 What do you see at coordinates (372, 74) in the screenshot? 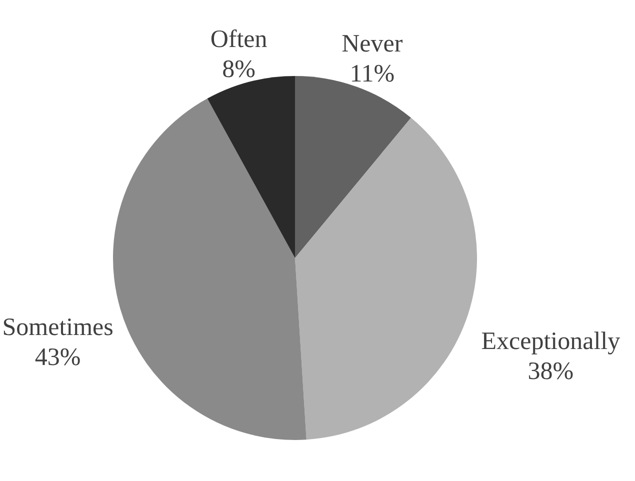
I see `data-label: 11%` at bounding box center [372, 74].